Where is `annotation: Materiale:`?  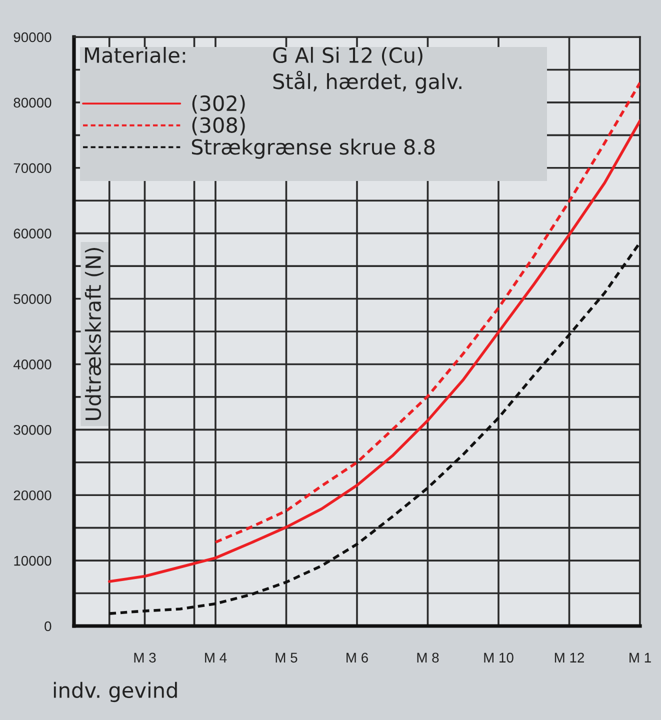 annotation: Materiale: is located at coordinates (135, 55).